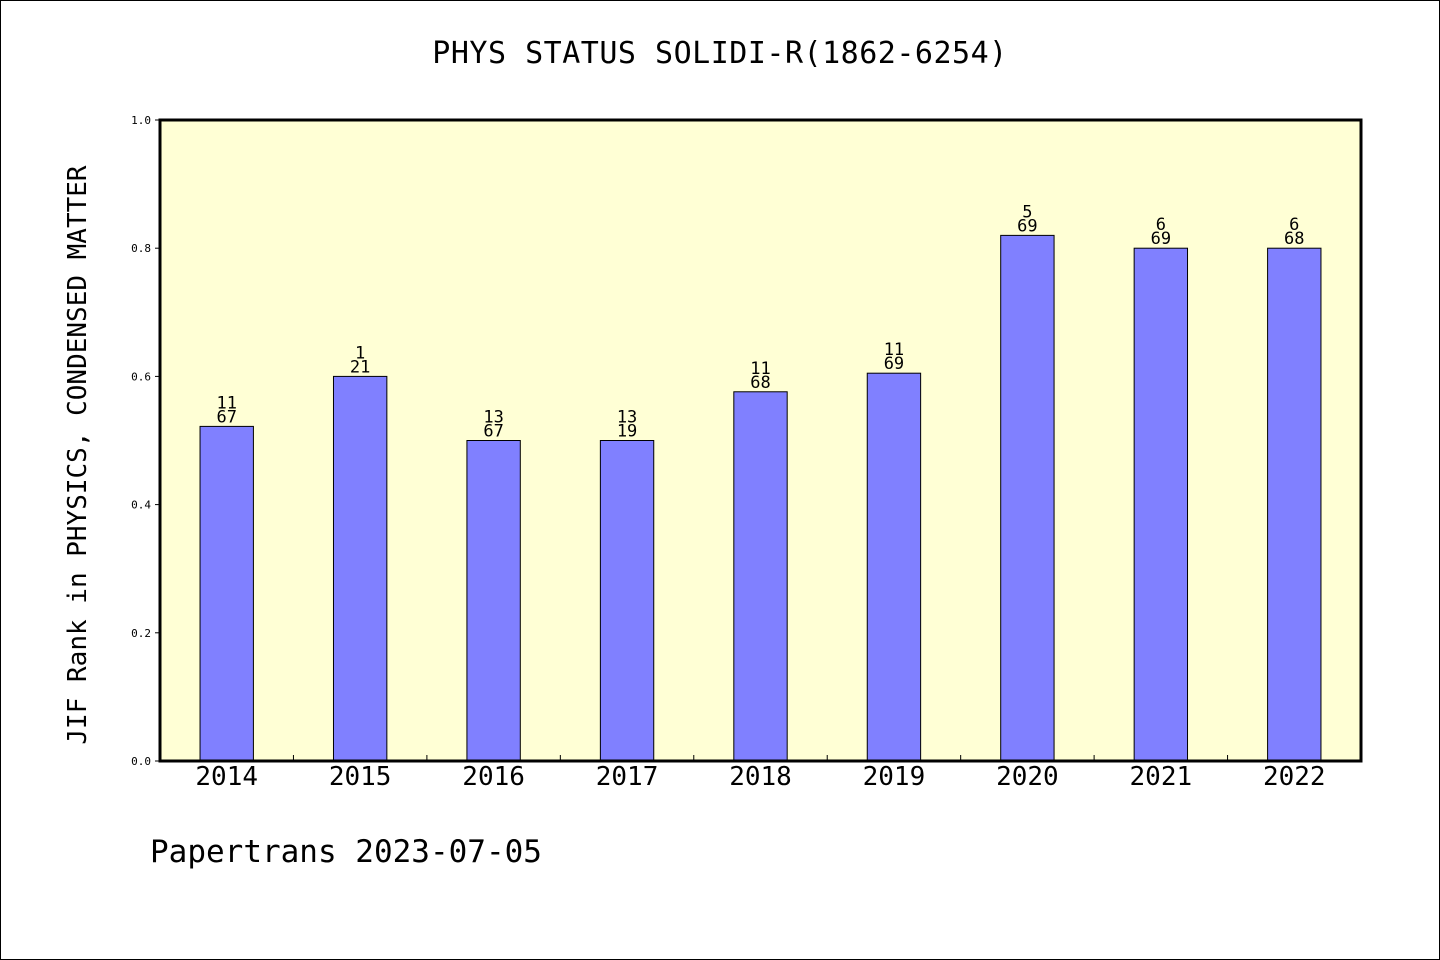  Describe the element at coordinates (1027, 212) in the screenshot. I see `bar-label-rank: 5` at that location.